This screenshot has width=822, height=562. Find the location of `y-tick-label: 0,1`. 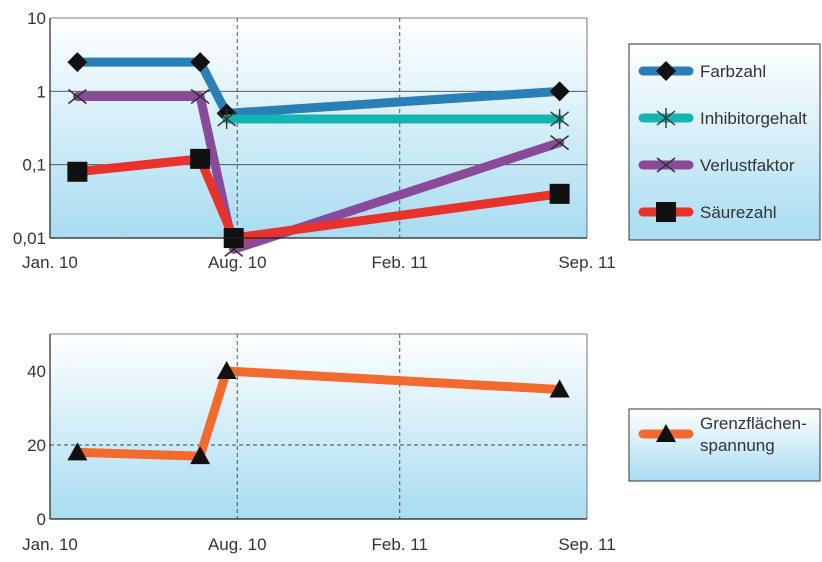

y-tick-label: 0,1 is located at coordinates (34, 165).